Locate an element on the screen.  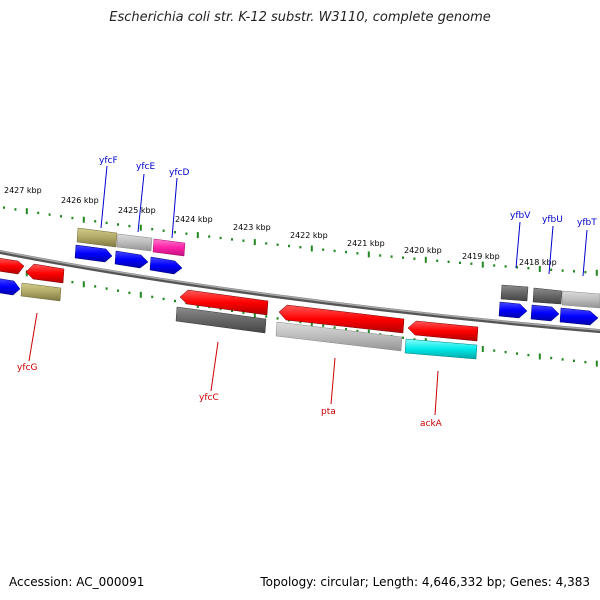
ruler-label: 2423 kbp is located at coordinates (252, 227).